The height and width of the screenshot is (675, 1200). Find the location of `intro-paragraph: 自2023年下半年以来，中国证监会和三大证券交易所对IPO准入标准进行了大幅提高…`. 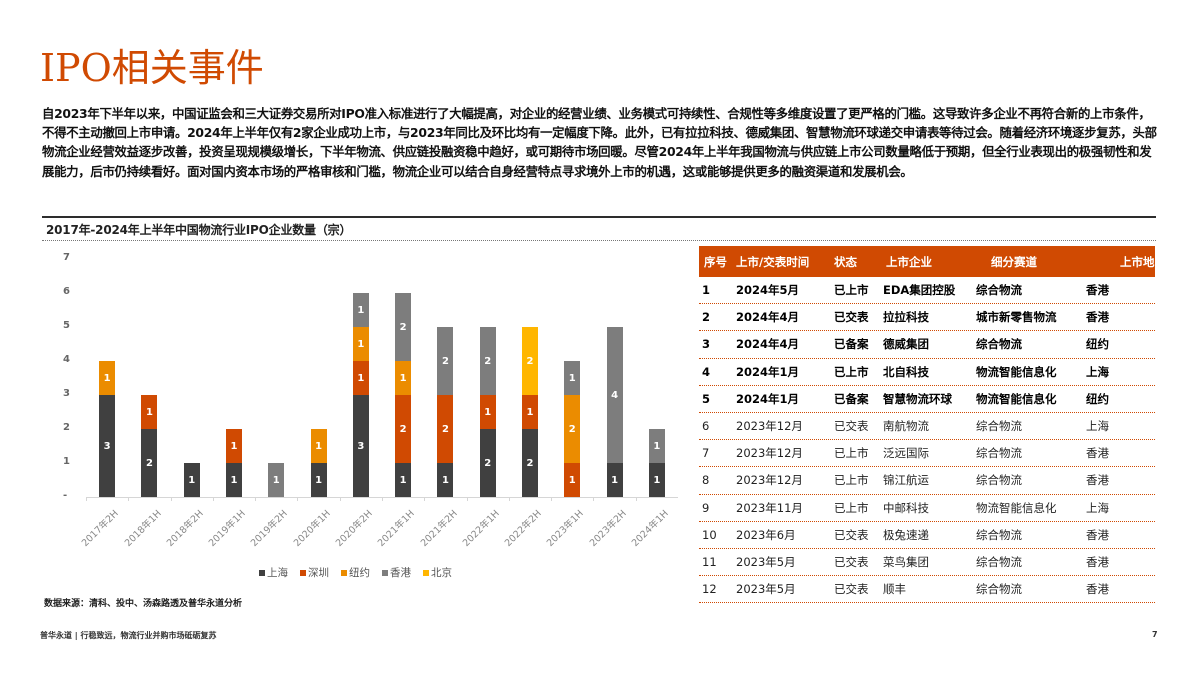

intro-paragraph: 自2023年下半年以来，中国证监会和三大证券交易所对IPO准入标准进行了大幅提高… is located at coordinates (599, 142).